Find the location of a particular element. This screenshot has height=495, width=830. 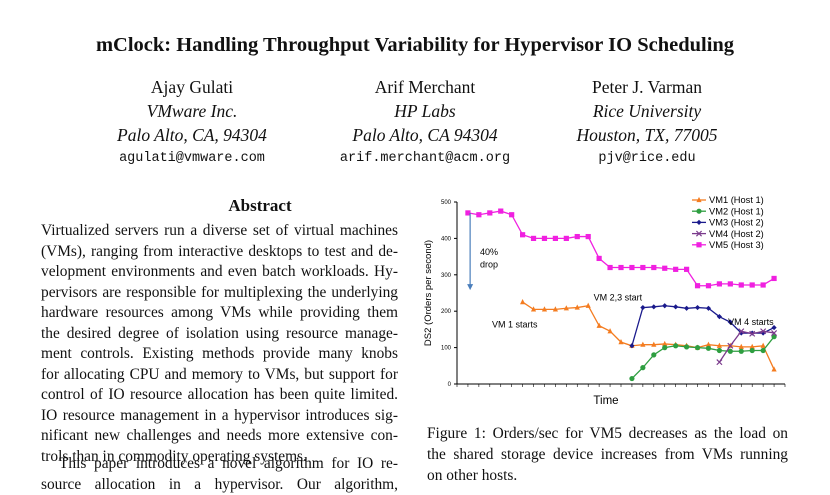

drop-arrow-head is located at coordinates (470, 287).